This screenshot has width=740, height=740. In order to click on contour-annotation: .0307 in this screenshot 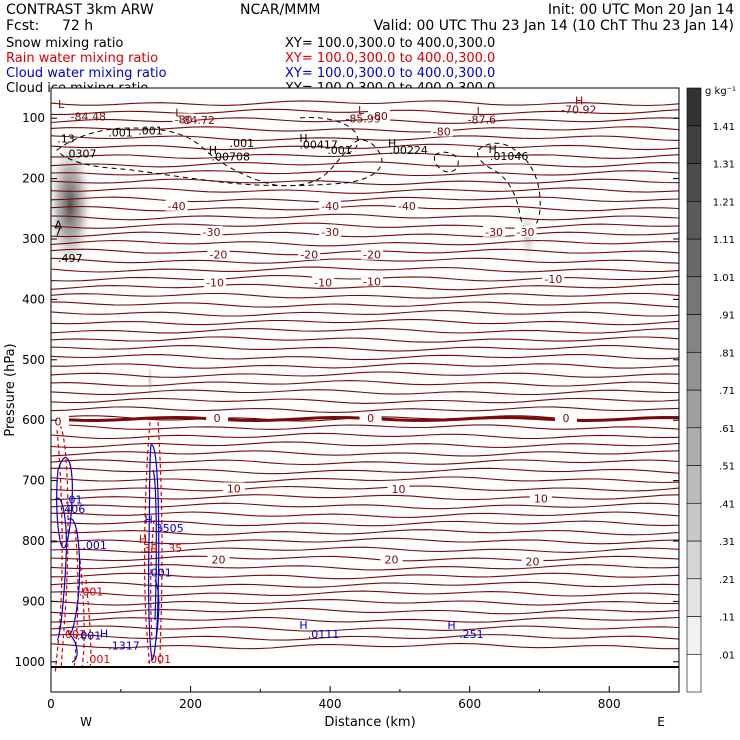, I will do `click(81, 153)`.